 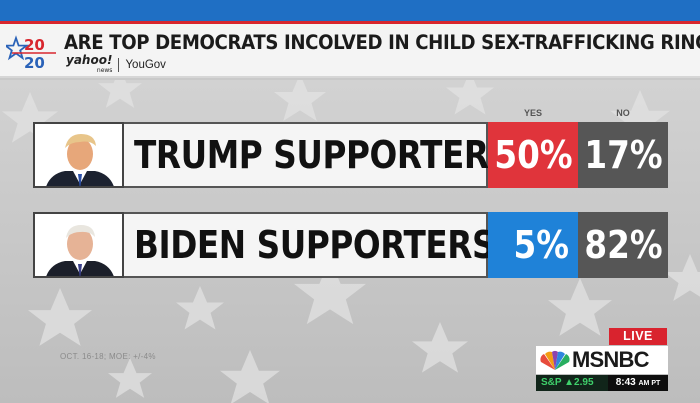 What do you see at coordinates (315, 245) in the screenshot?
I see `row-label: BIDEN SUPPORTERS` at bounding box center [315, 245].